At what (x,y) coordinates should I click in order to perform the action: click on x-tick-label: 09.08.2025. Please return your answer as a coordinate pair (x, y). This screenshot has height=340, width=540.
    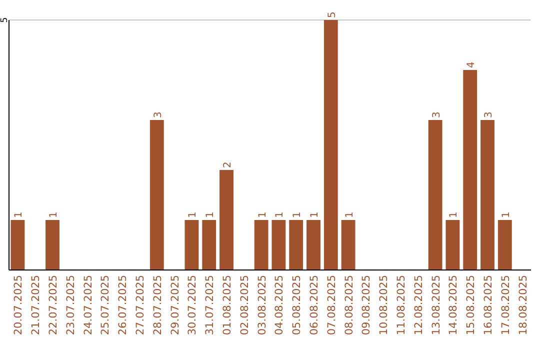
    Looking at the image, I should click on (366, 305).